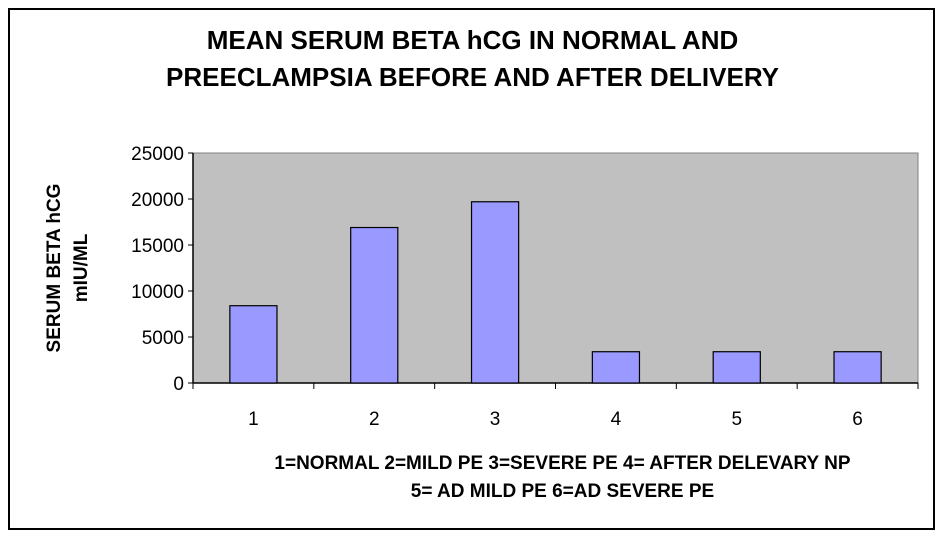 Image resolution: width=945 pixels, height=540 pixels. What do you see at coordinates (562, 491) in the screenshot?
I see `x-axis-title-line-2: 5= AD MILD PE 6=AD SEVERE PE` at bounding box center [562, 491].